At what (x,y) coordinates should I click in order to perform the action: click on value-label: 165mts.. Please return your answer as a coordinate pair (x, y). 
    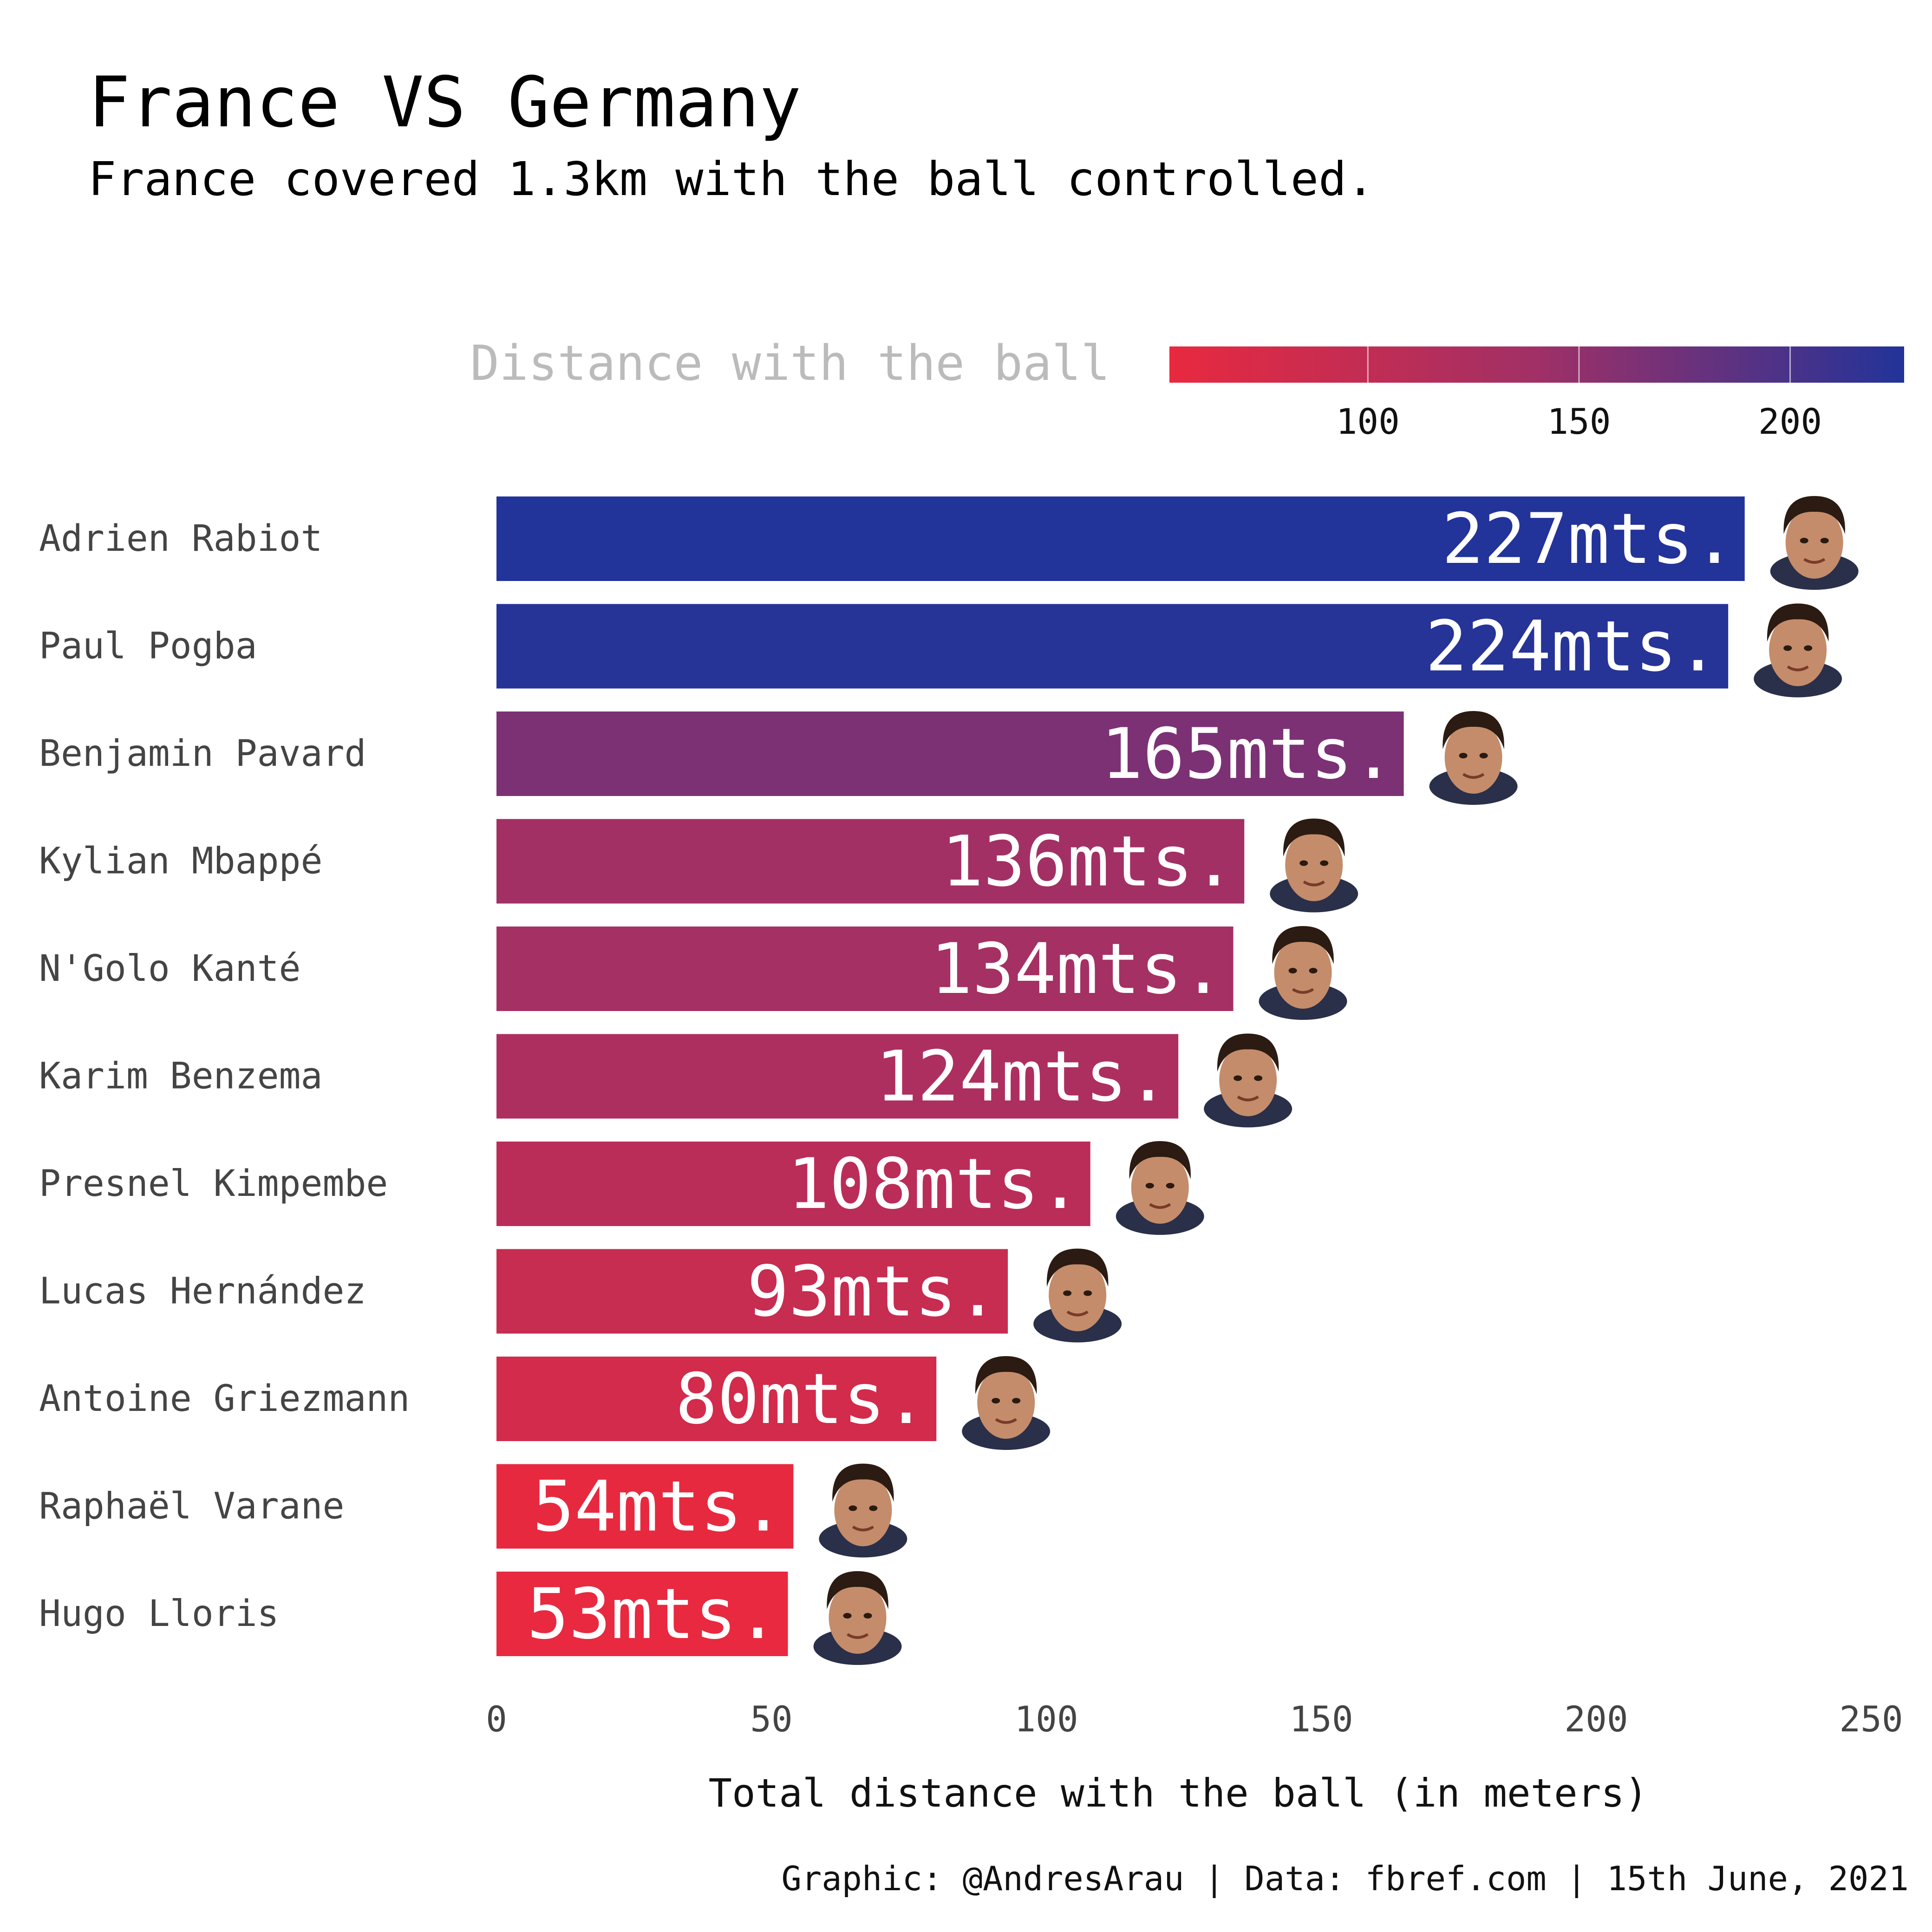
    Looking at the image, I should click on (1247, 754).